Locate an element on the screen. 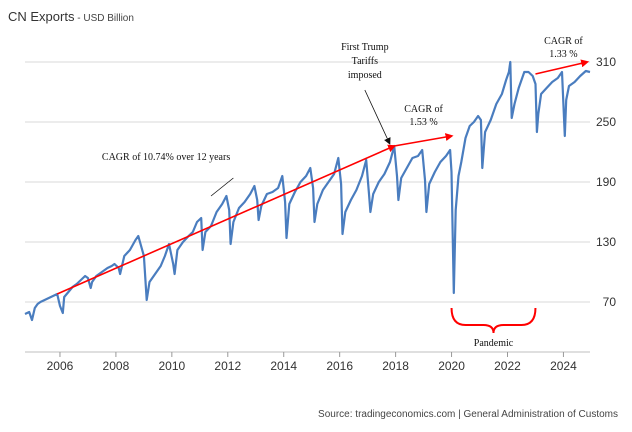 Image resolution: width=632 pixels, height=432 pixels. cagr-label-2006-2018: CAGR of 10.74% over 12 years is located at coordinates (166, 157).